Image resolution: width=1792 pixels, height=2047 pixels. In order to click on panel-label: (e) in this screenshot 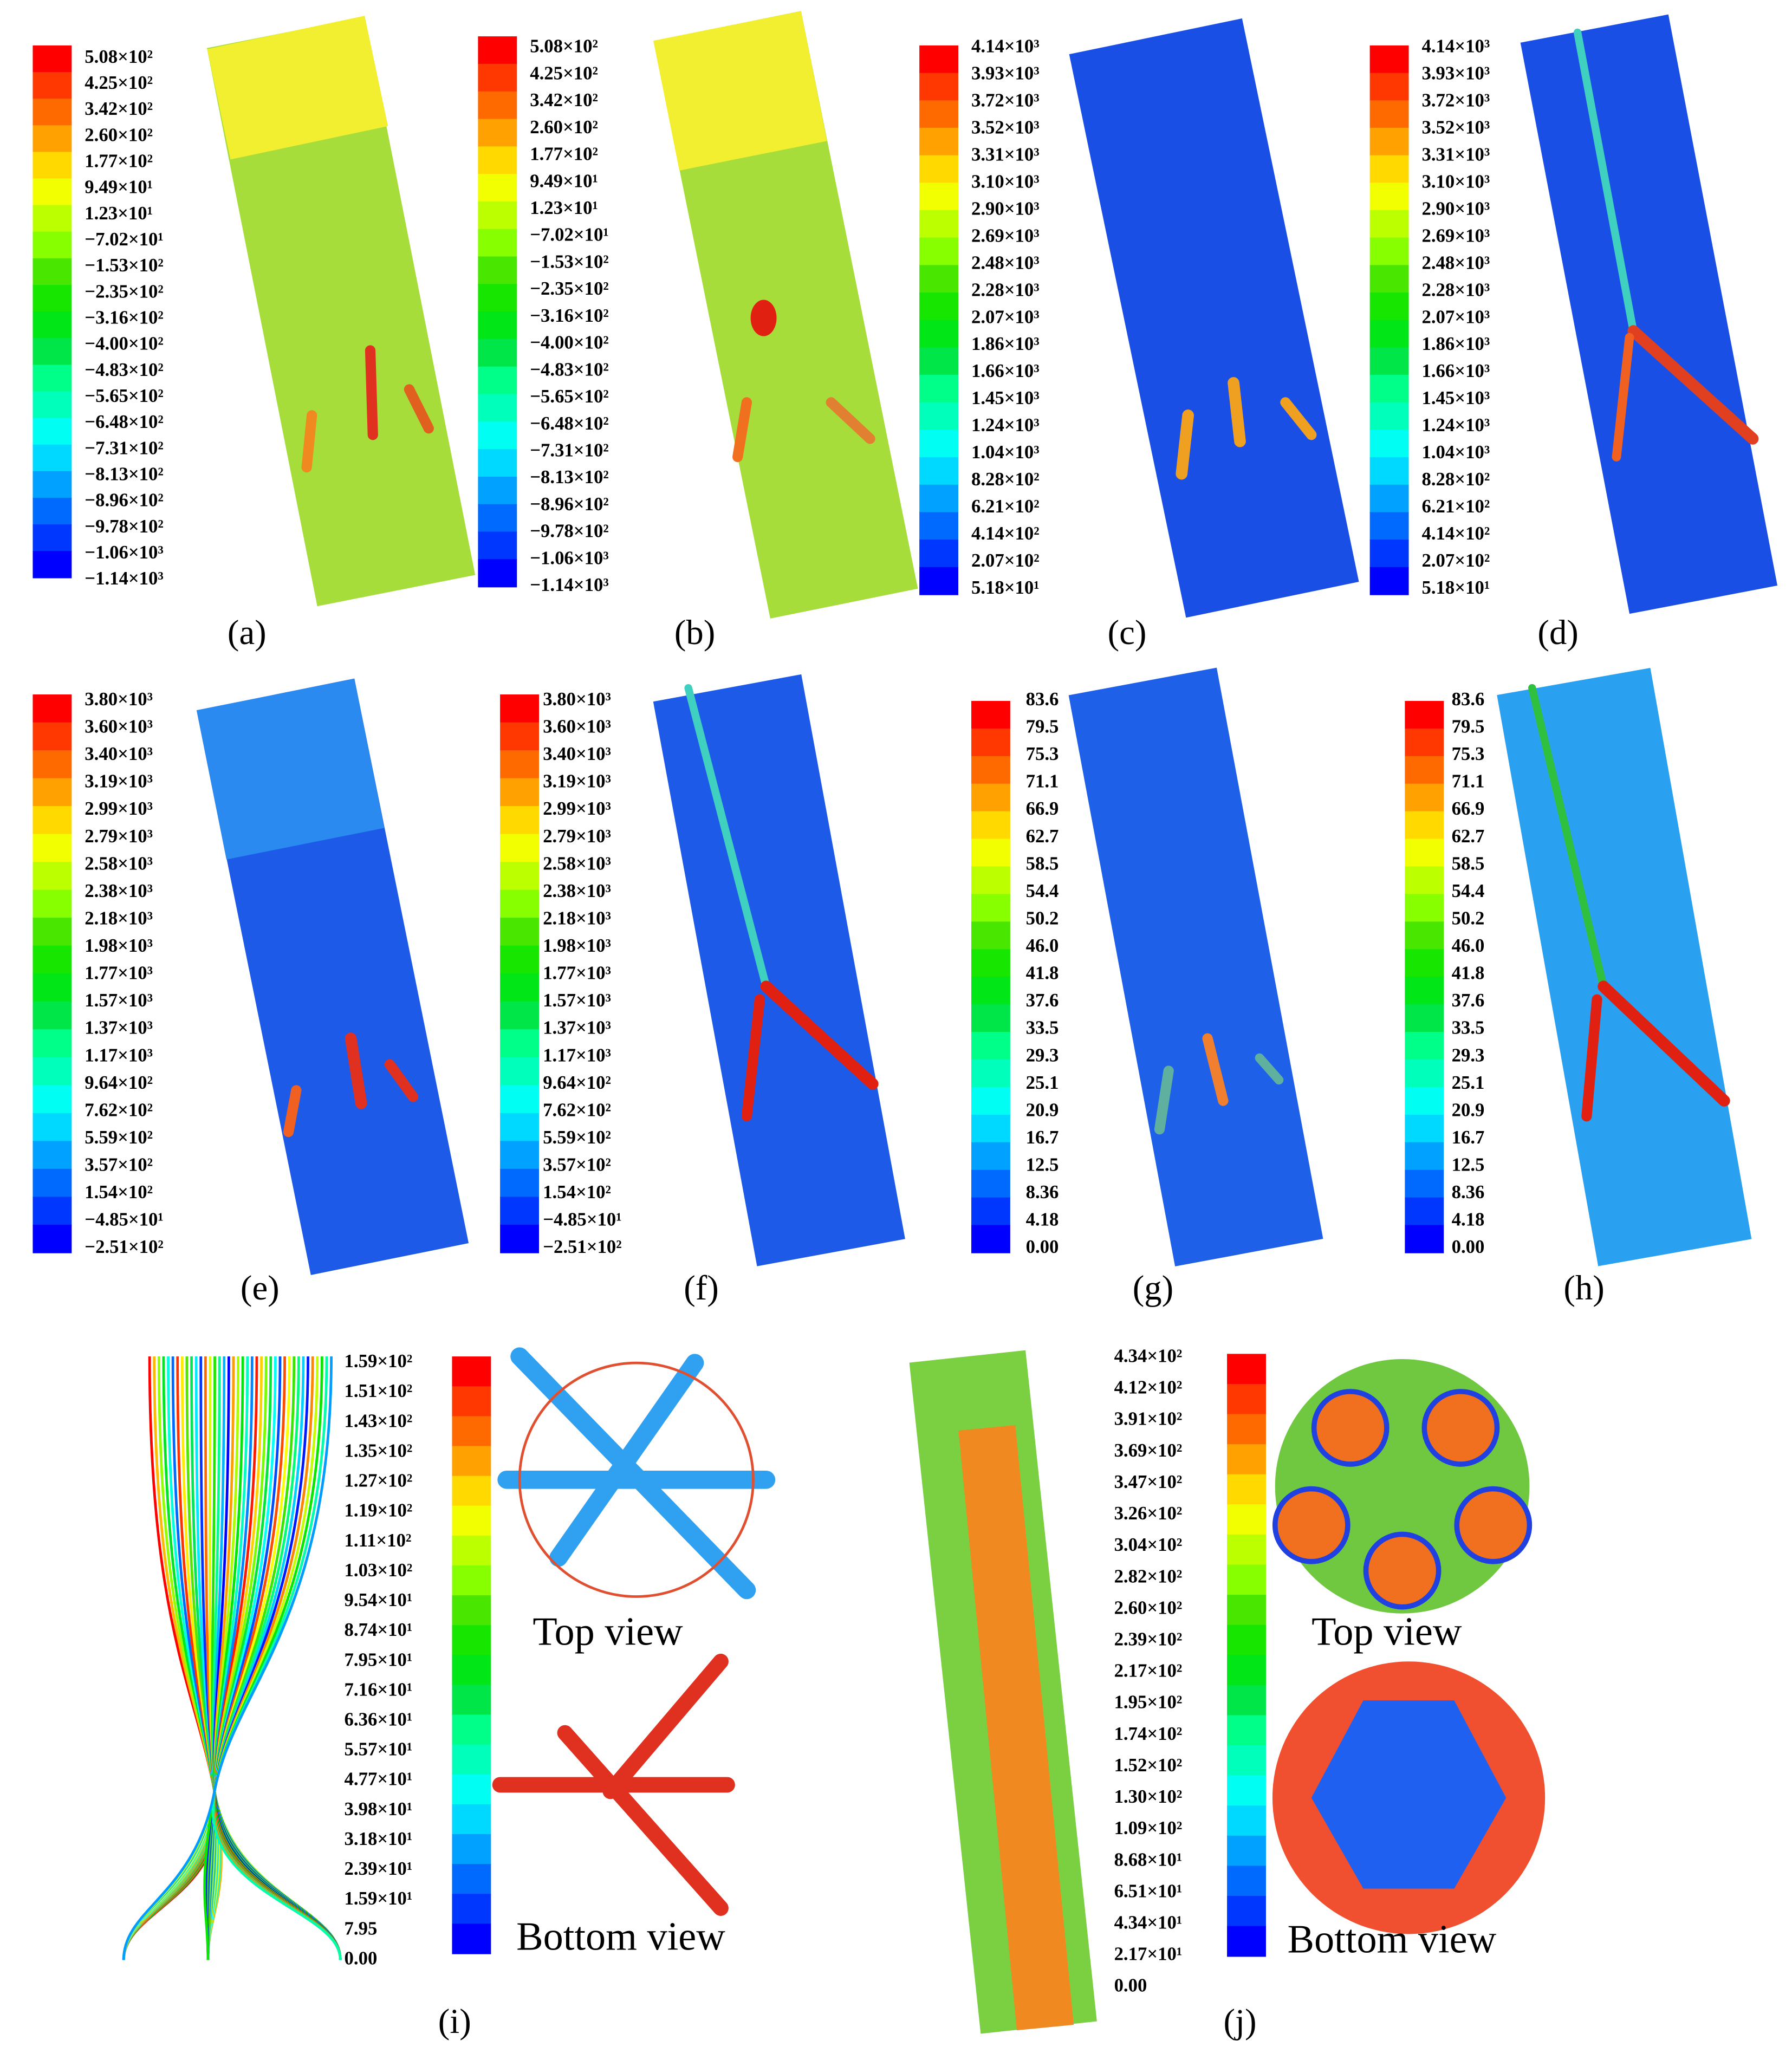, I will do `click(260, 1287)`.